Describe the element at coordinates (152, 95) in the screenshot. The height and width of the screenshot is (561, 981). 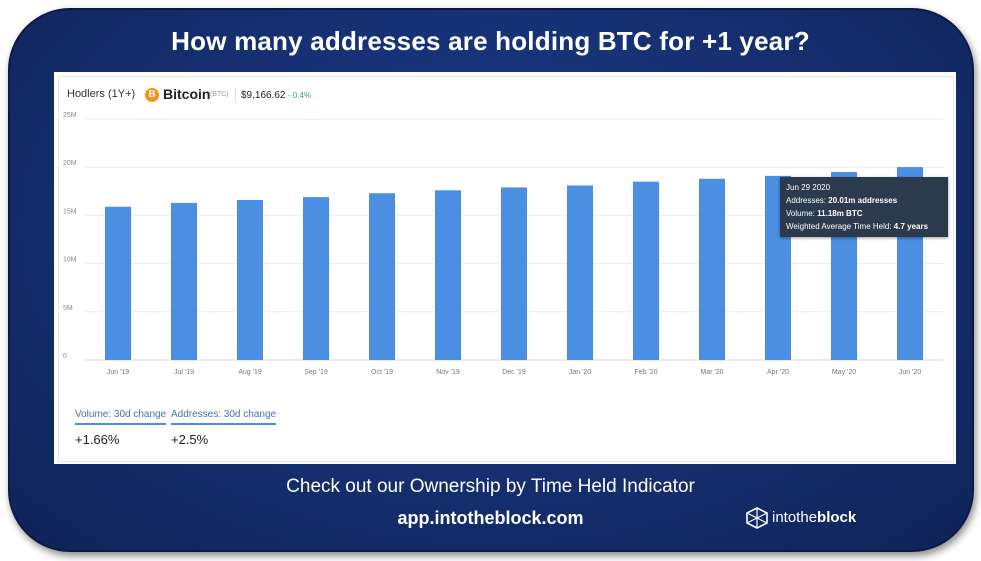
I see `bitcoin-icon: B` at that location.